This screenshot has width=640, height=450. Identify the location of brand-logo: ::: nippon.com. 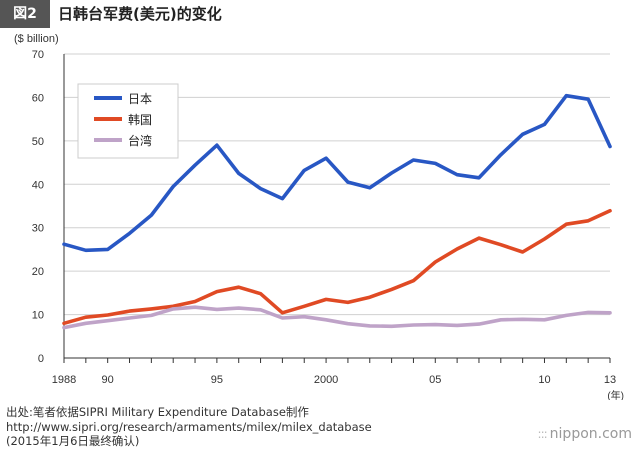
(585, 434).